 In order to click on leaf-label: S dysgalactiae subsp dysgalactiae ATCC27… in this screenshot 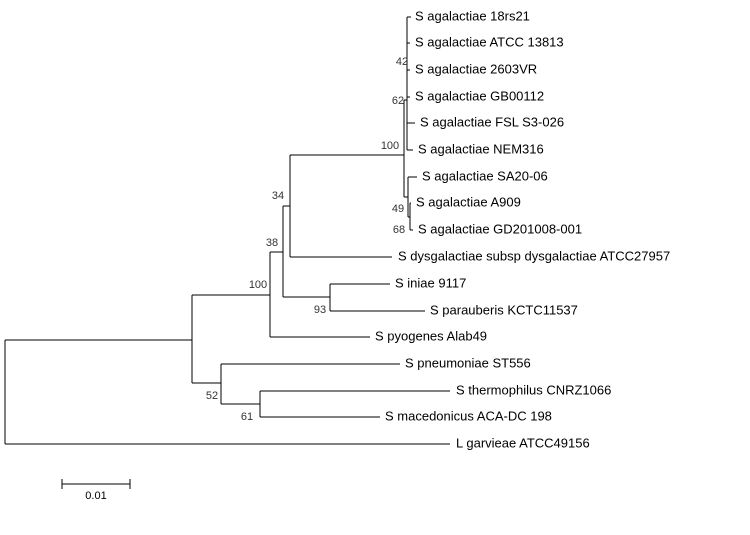, I will do `click(534, 255)`.